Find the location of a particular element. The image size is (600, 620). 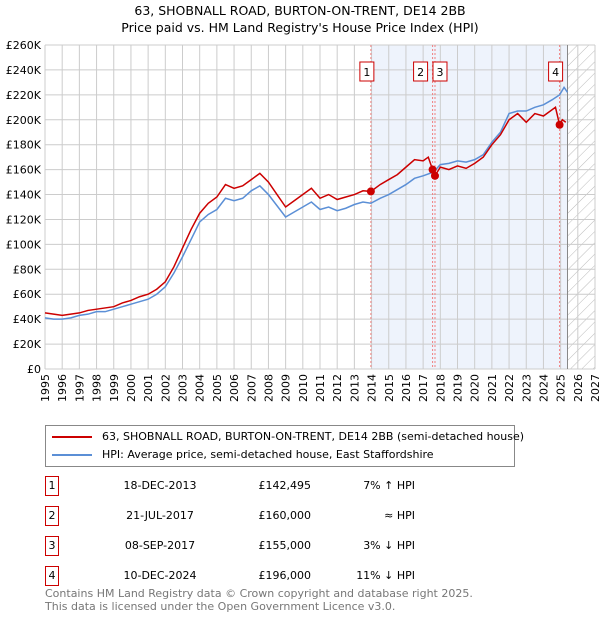

sale-hpi-comparison: 7% ↑ HPI is located at coordinates (389, 485).